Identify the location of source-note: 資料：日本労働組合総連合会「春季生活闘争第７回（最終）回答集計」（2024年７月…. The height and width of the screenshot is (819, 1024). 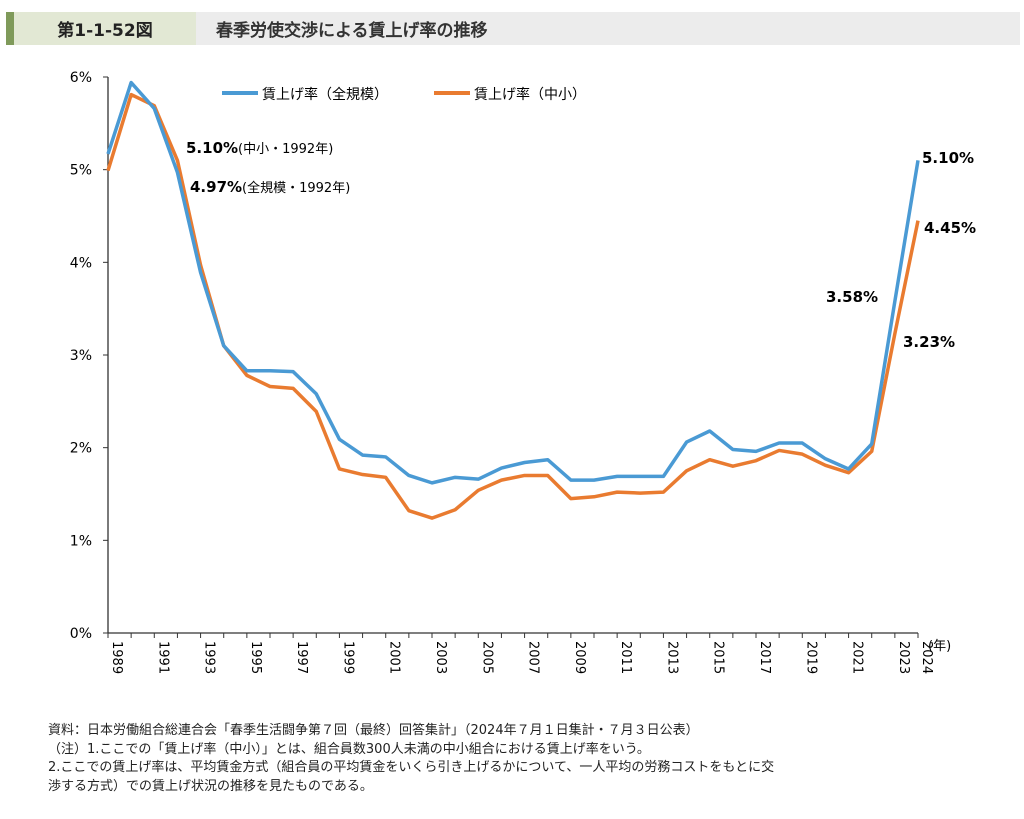
(373, 730).